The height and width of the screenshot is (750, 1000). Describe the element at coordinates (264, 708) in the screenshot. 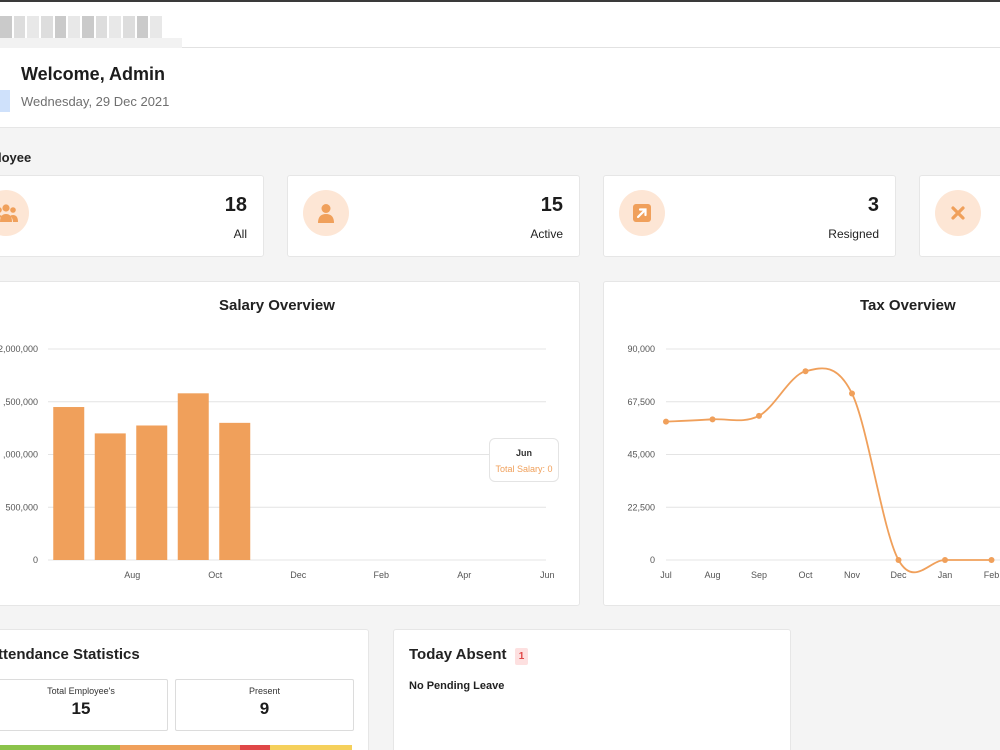

I see `present-value: 9` at that location.